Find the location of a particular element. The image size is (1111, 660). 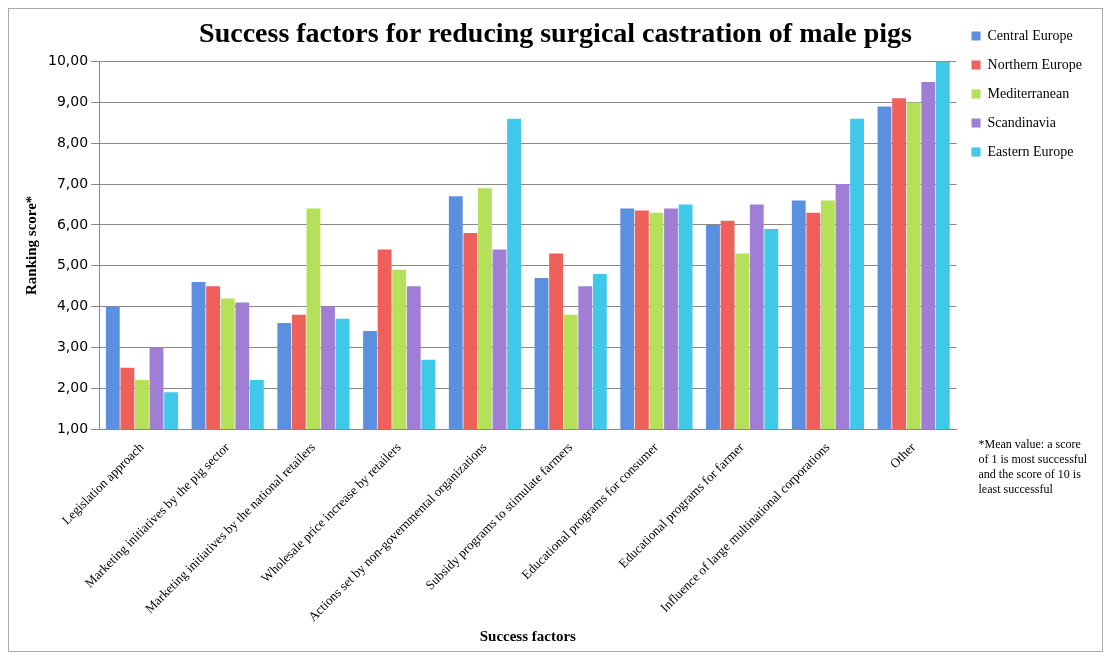

y-tick-label: 4,00 is located at coordinates (72, 305).